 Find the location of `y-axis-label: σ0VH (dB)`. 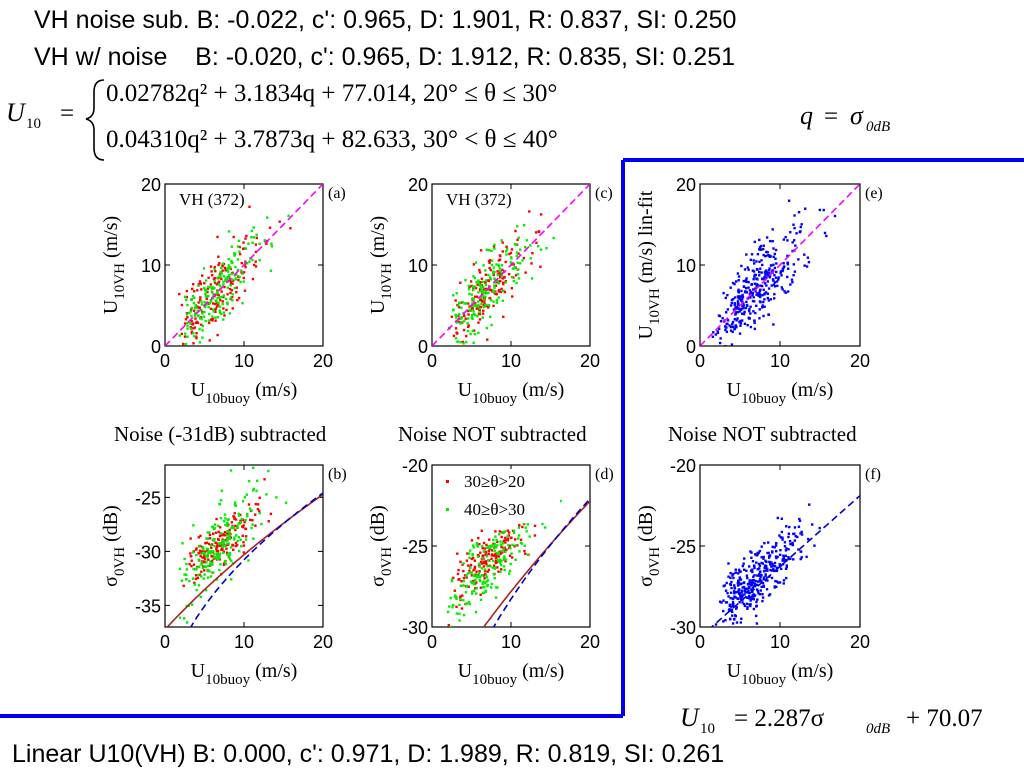

y-axis-label: σ0VH (dB) is located at coordinates (649, 546).